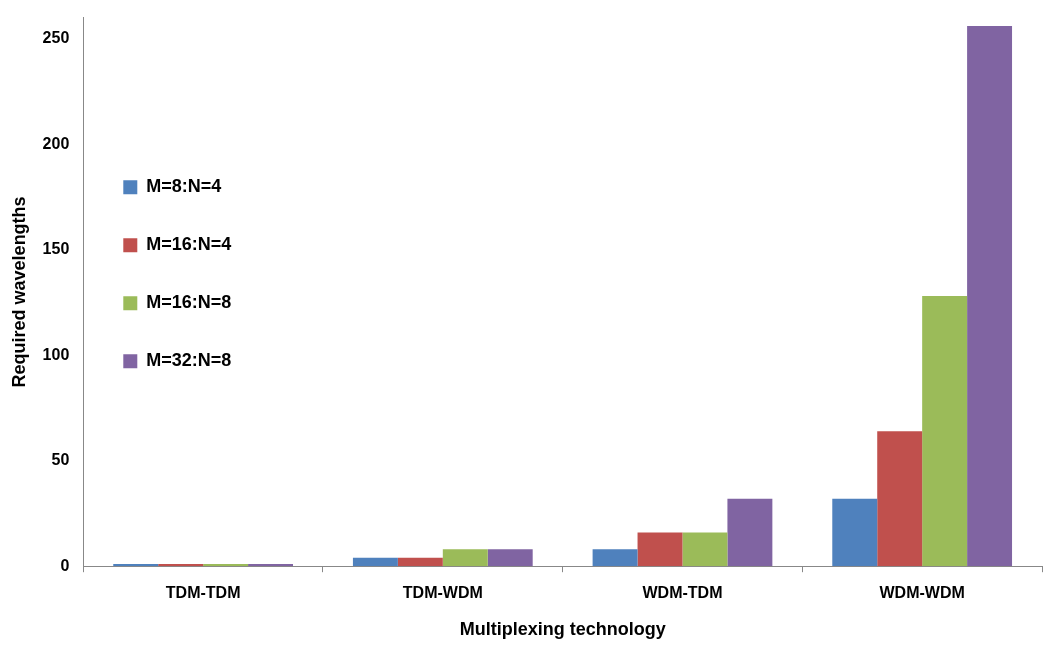  I want to click on y-tick-label: 100, so click(56, 354).